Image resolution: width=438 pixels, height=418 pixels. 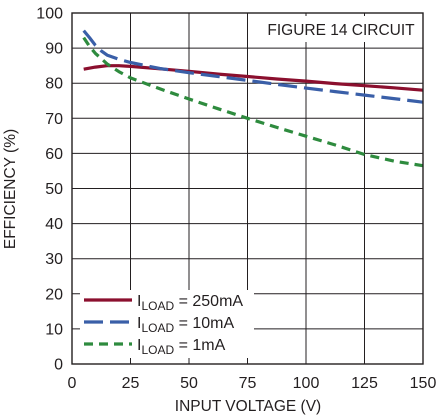 I want to click on y-tick-label: 50, so click(x=54, y=189).